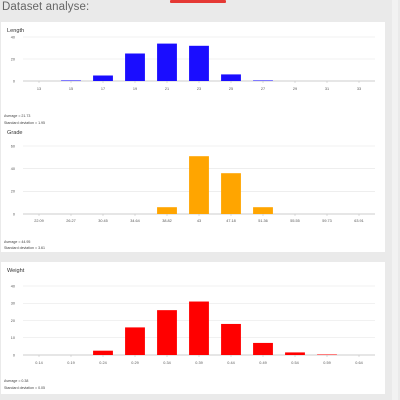 The image size is (400, 400). What do you see at coordinates (134, 363) in the screenshot?
I see `x-tick-label: 0.29` at bounding box center [134, 363].